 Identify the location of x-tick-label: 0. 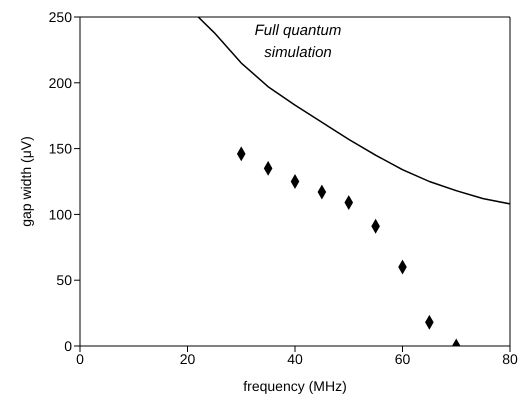
(80, 358).